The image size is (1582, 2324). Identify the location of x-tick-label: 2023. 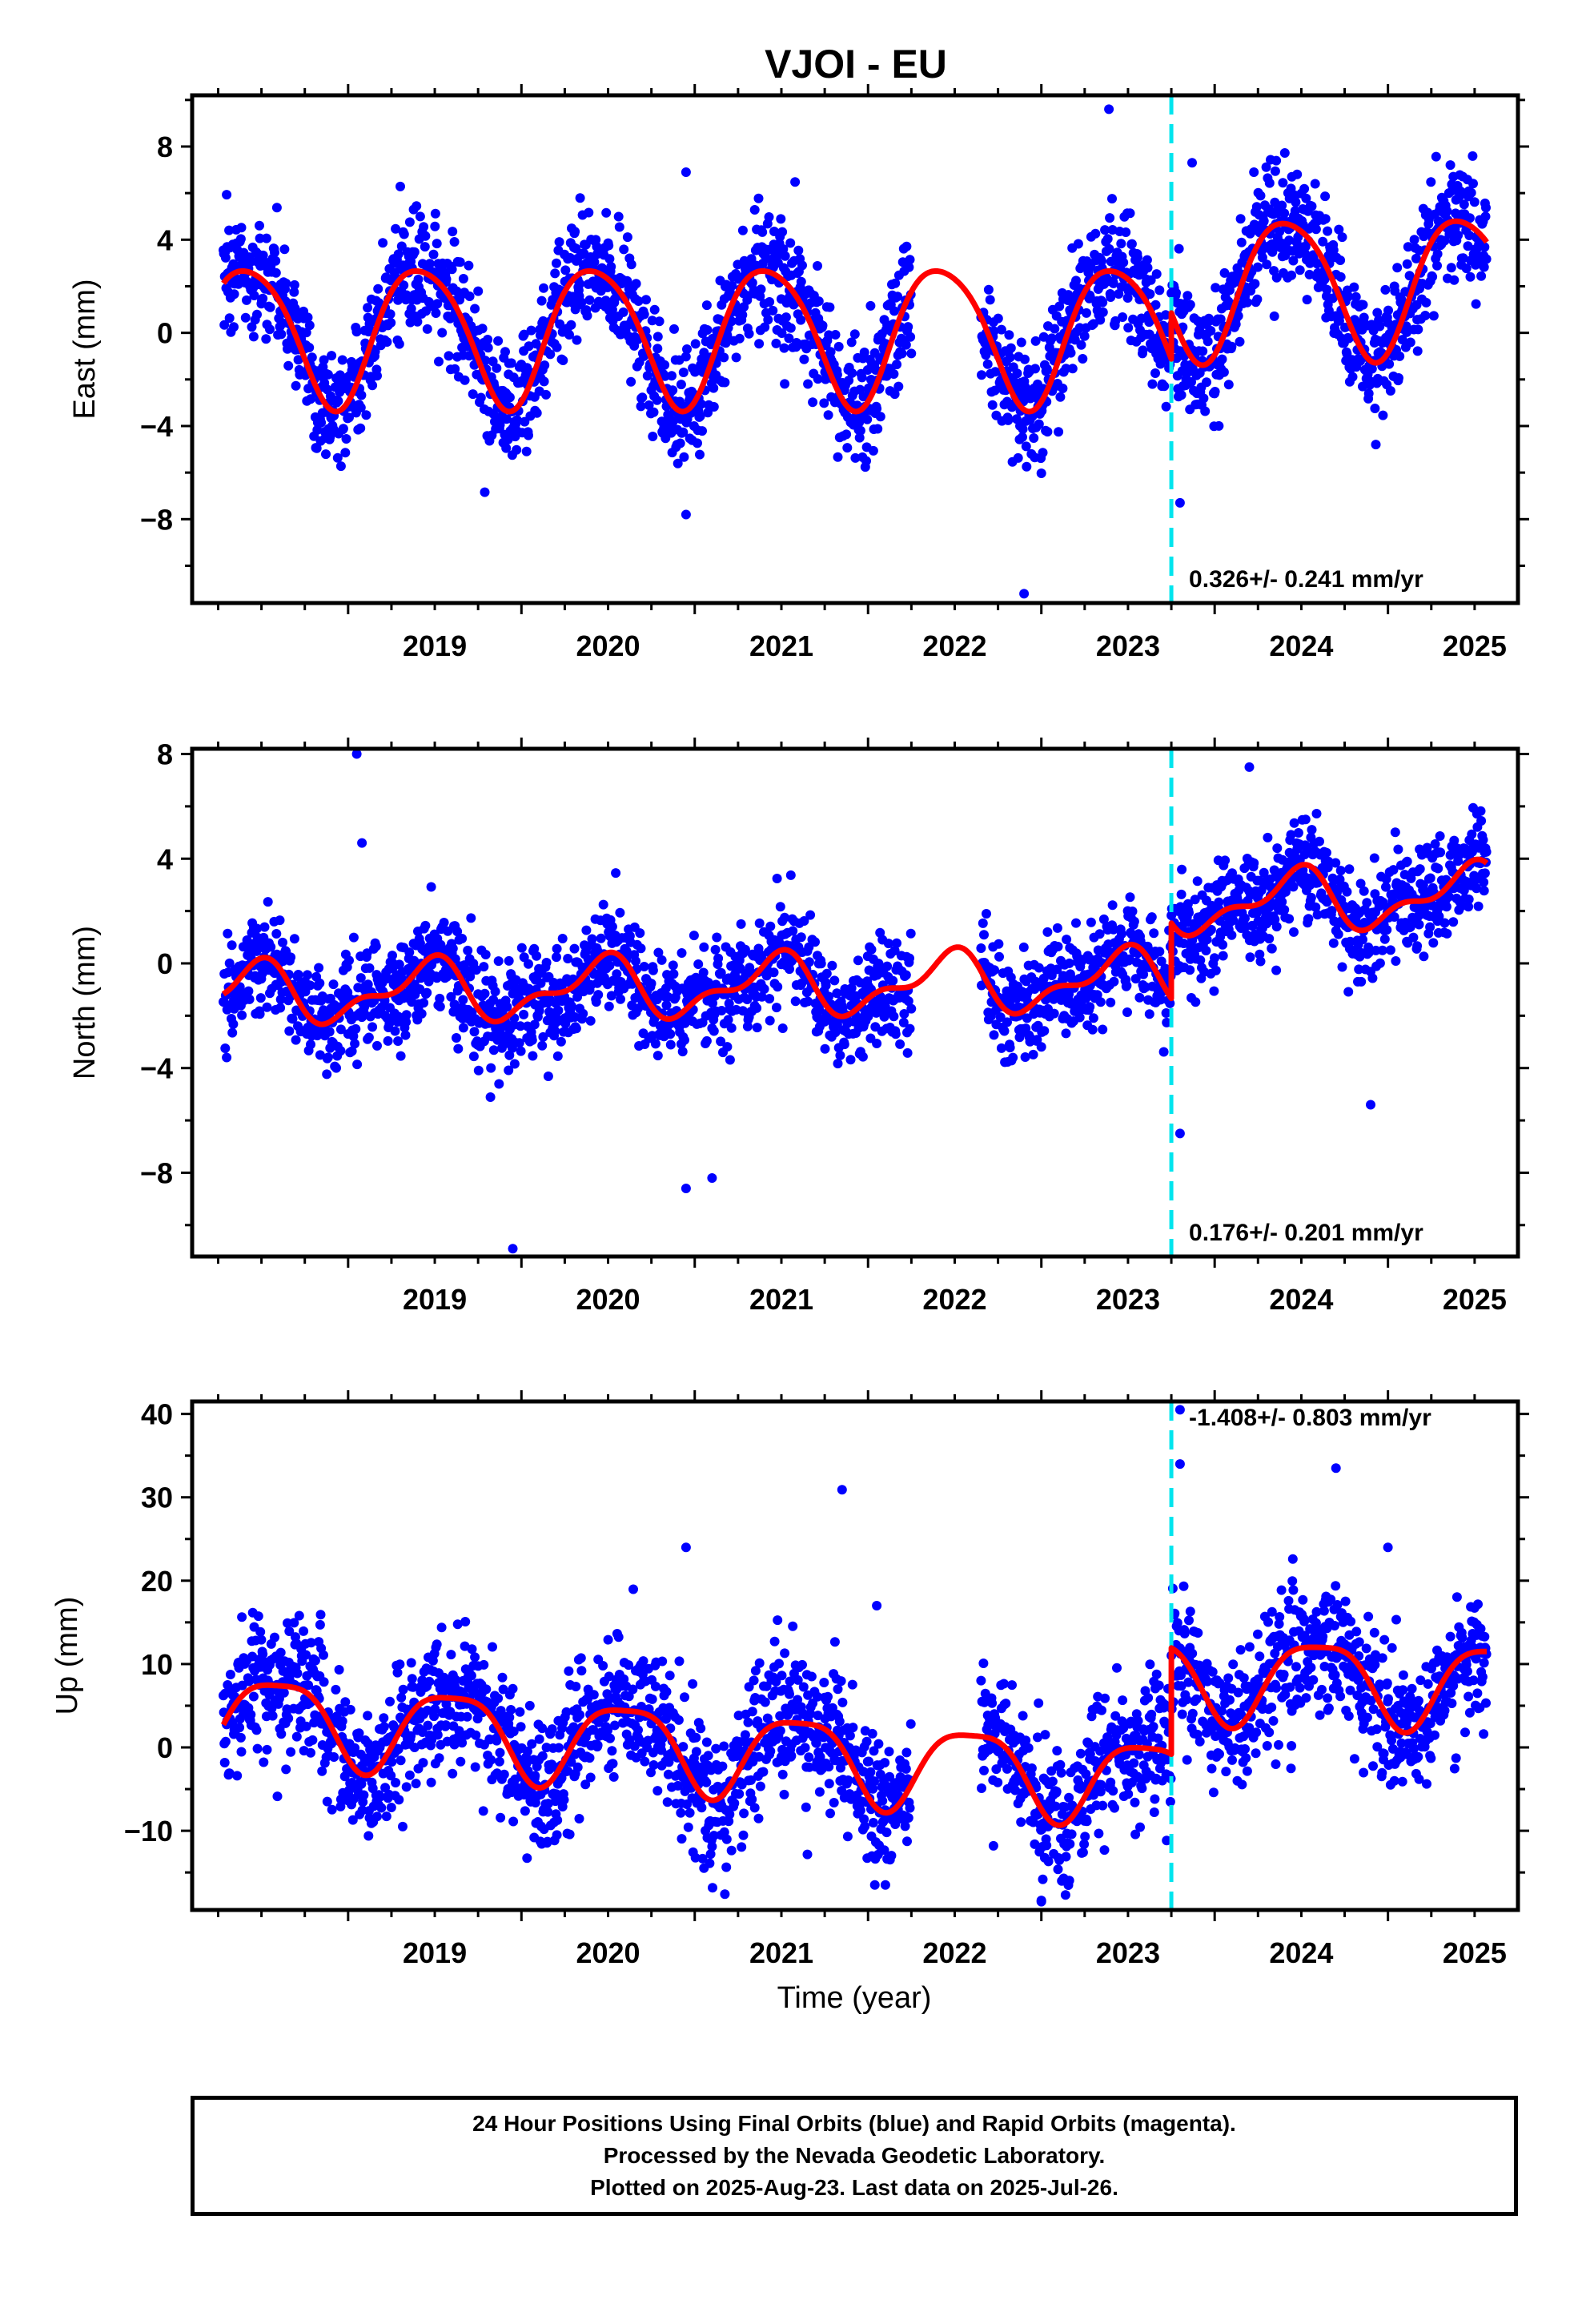
(1128, 1299).